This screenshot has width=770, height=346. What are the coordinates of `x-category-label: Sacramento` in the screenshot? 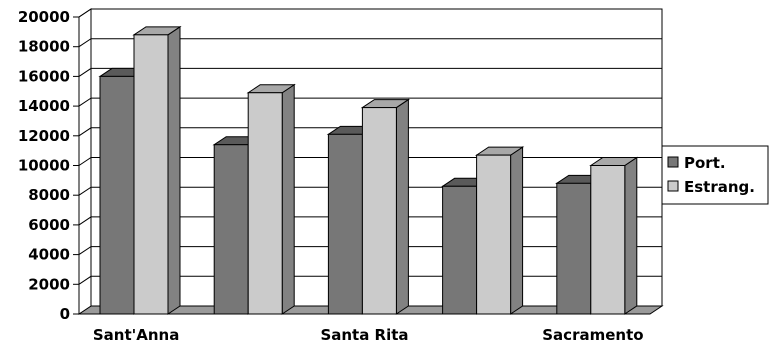 It's located at (592, 335).